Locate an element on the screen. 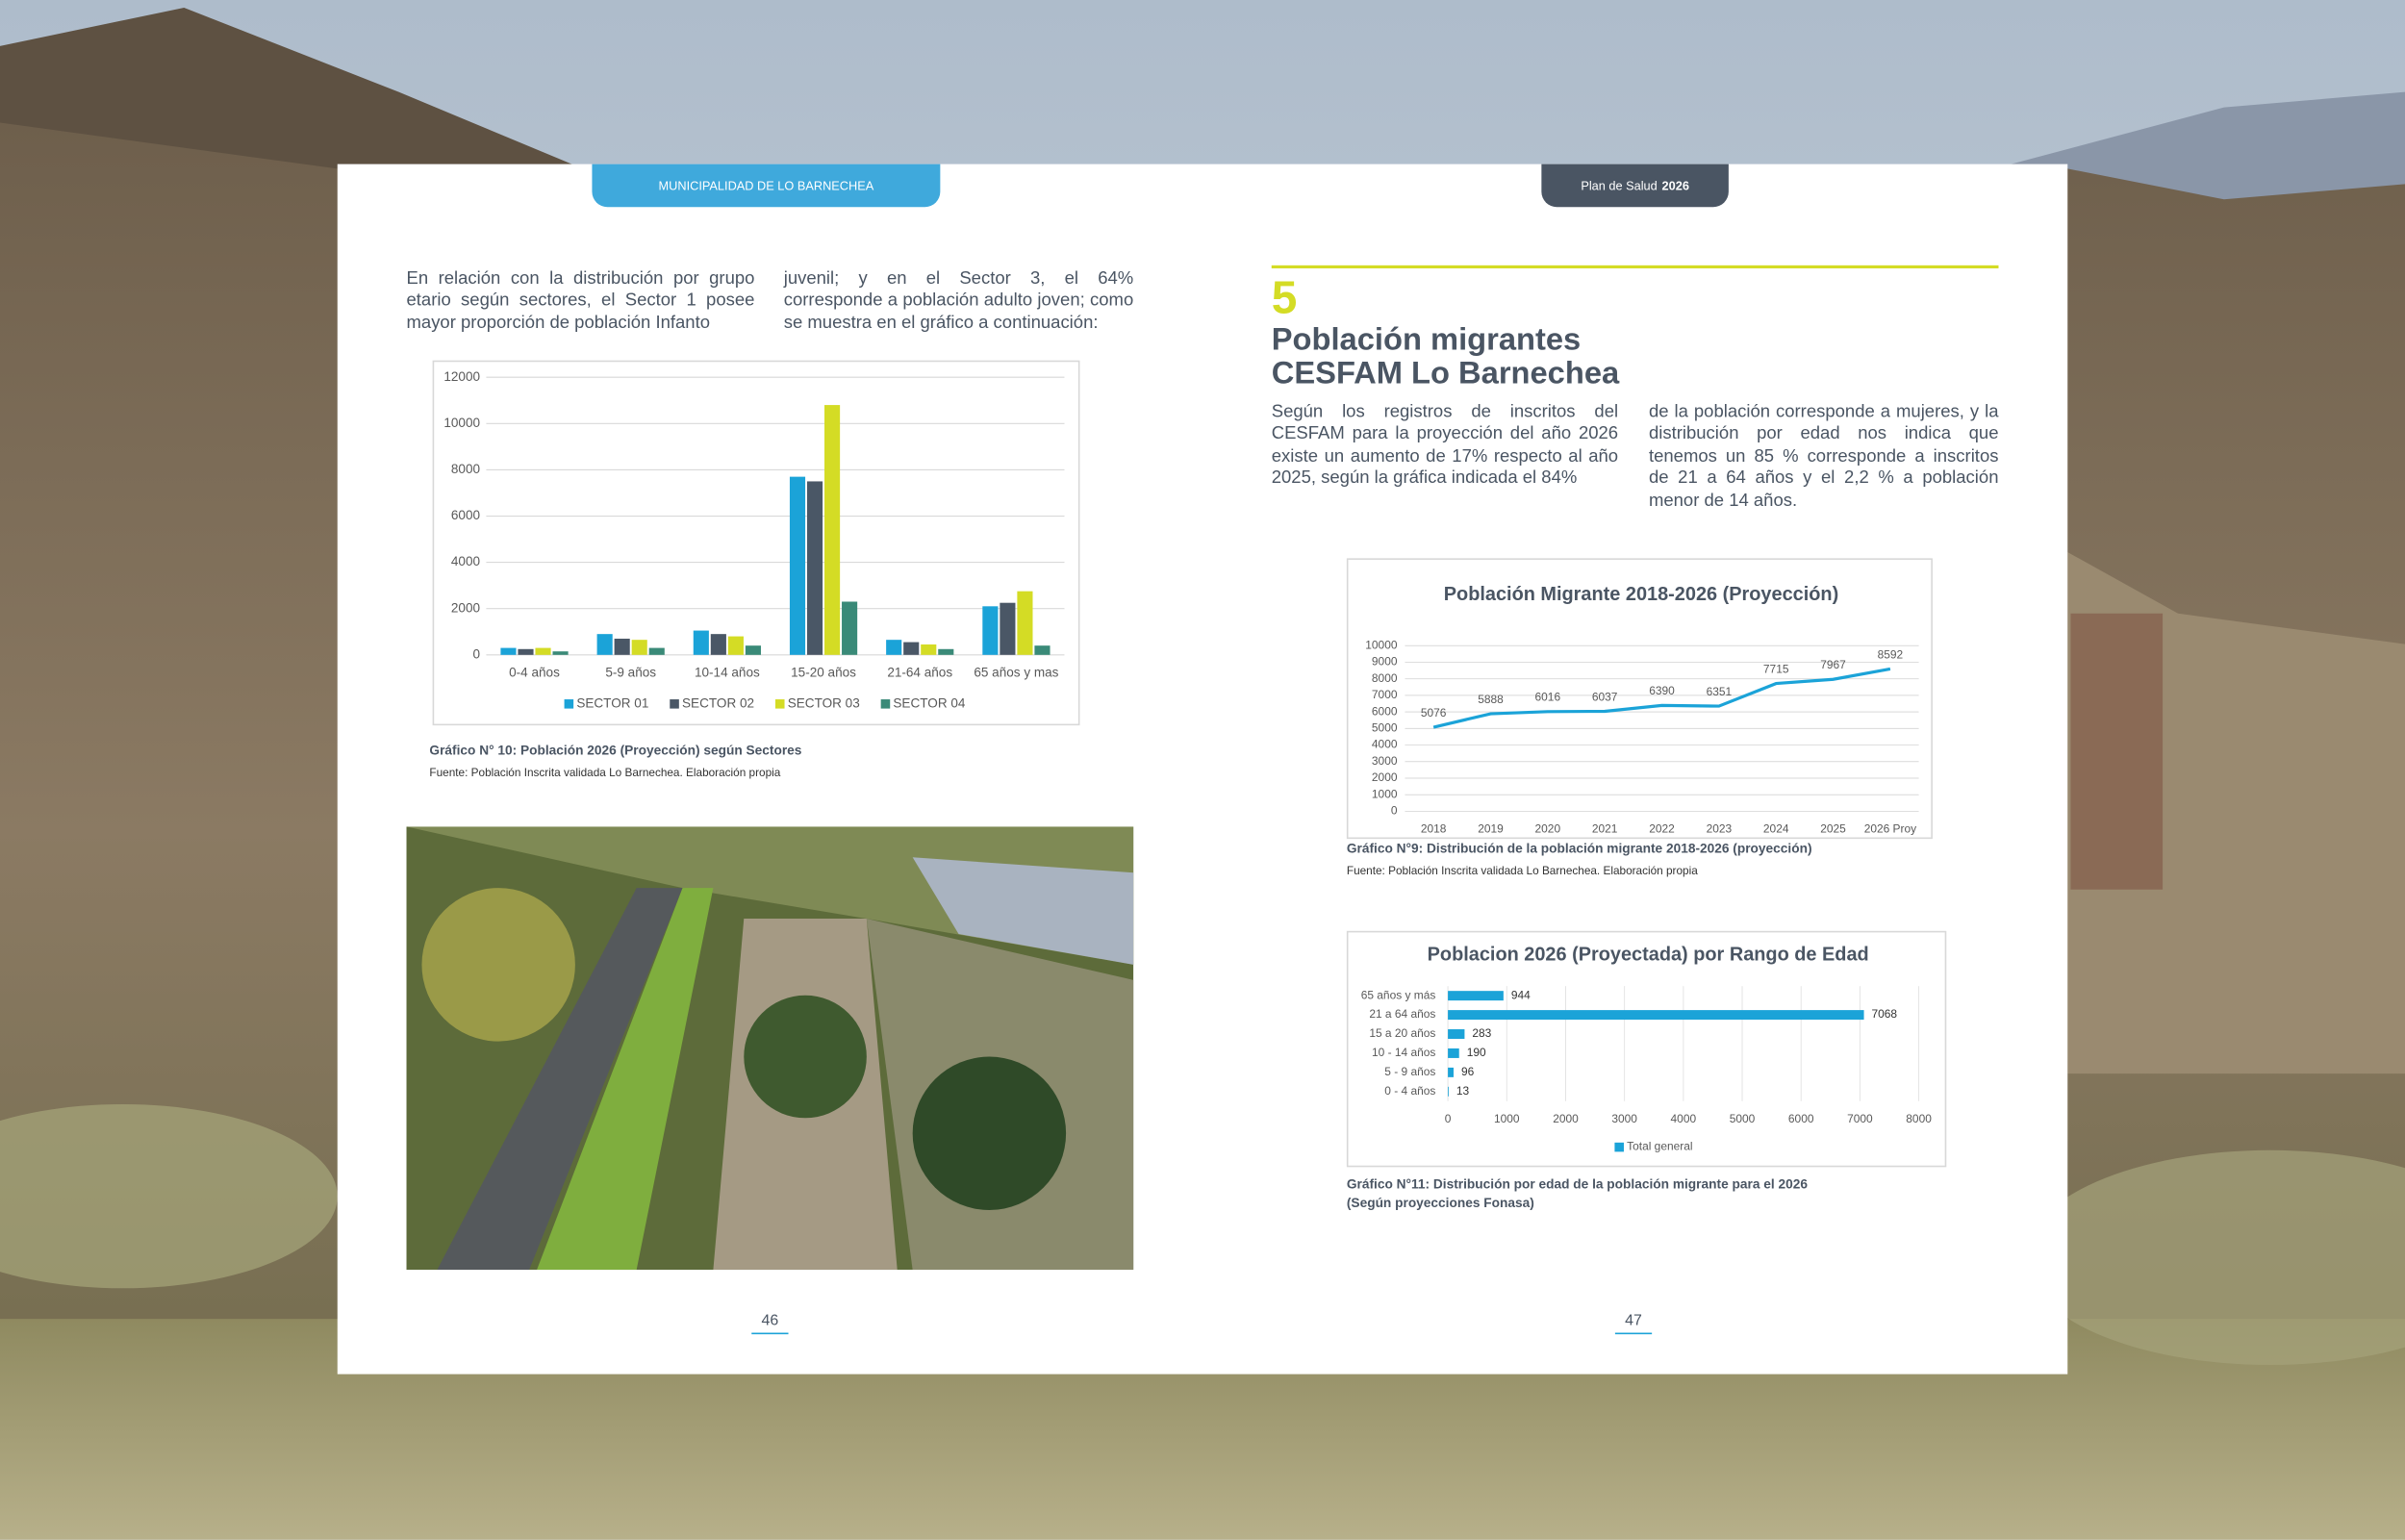 The width and height of the screenshot is (2405, 1540). data-label: 6037 is located at coordinates (1605, 696).